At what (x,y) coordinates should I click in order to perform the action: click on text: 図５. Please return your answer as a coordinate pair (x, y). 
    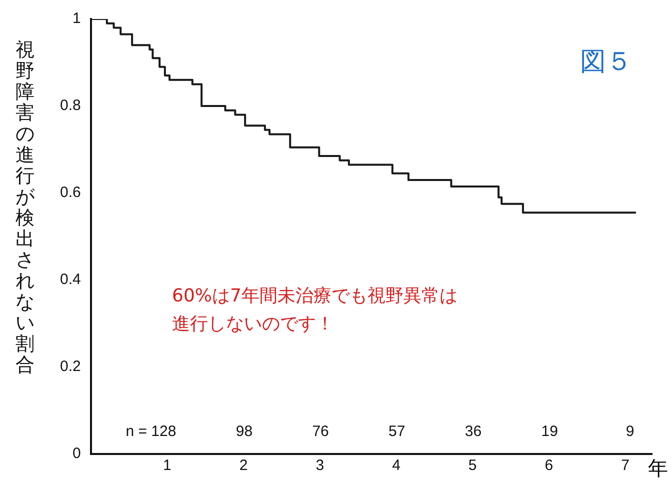
    Looking at the image, I should click on (606, 62).